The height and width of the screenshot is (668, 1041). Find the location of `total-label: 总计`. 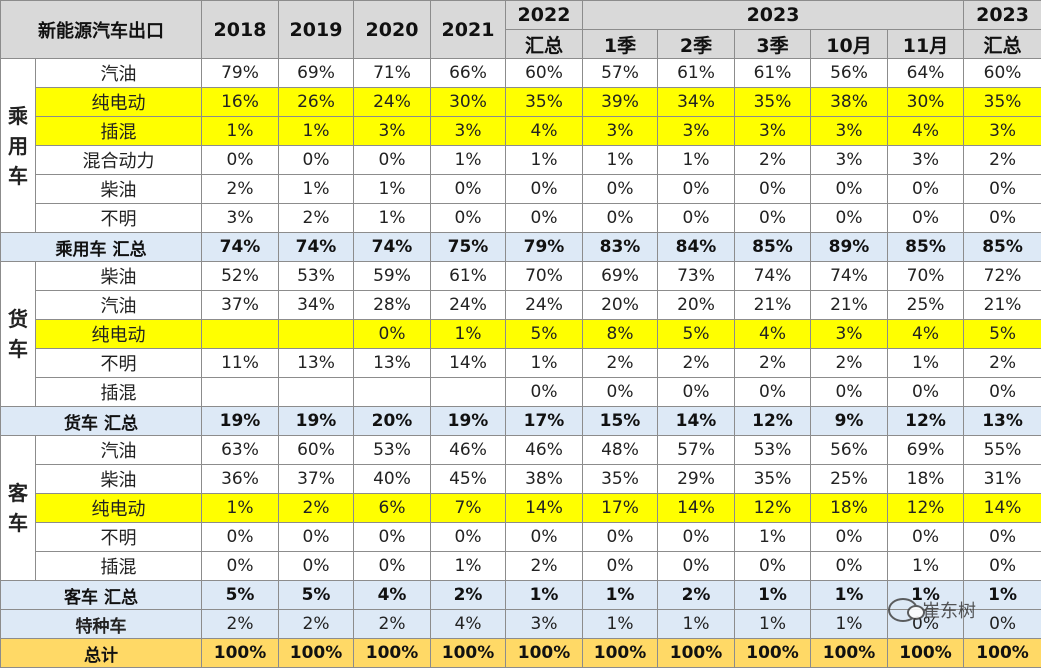

total-label: 总计 is located at coordinates (101, 653).